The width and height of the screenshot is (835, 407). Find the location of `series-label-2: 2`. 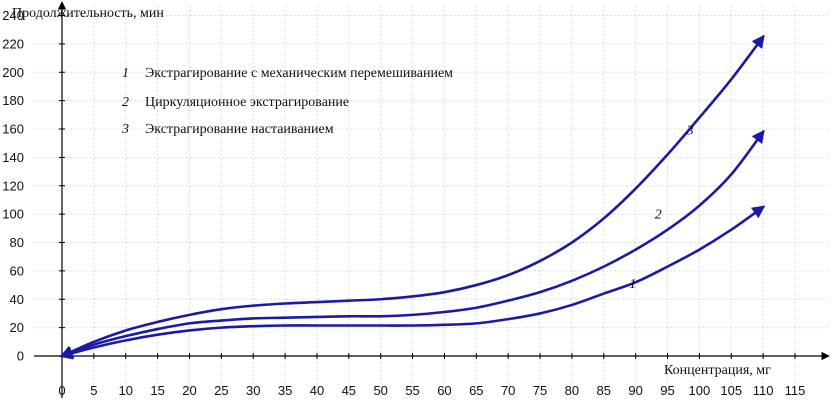

series-label-2: 2 is located at coordinates (658, 214).